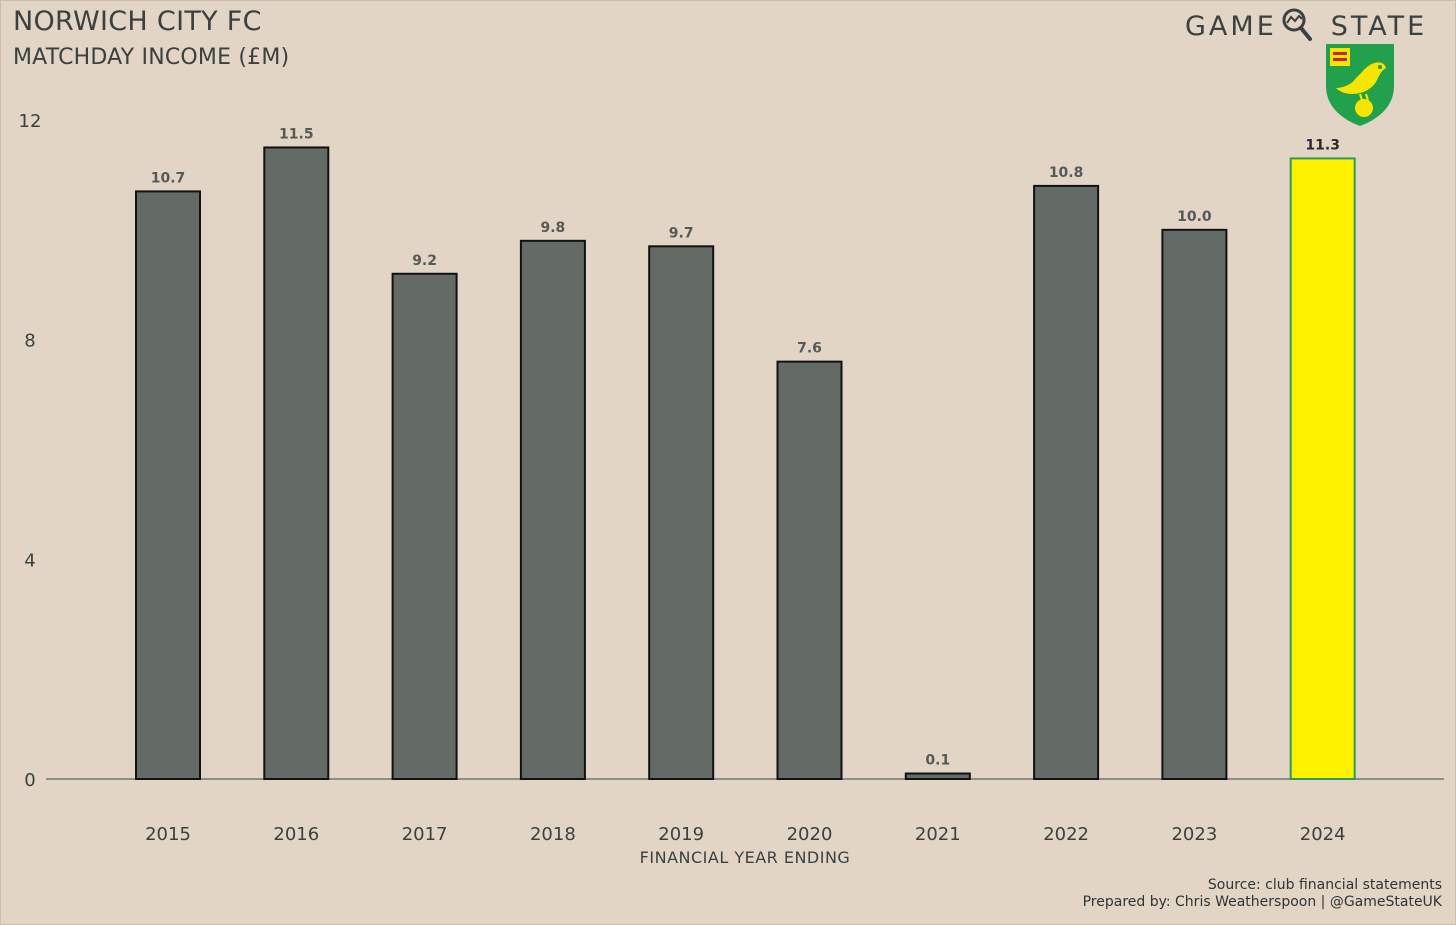 The width and height of the screenshot is (1456, 925). I want to click on x-tick-label: 2016, so click(296, 834).